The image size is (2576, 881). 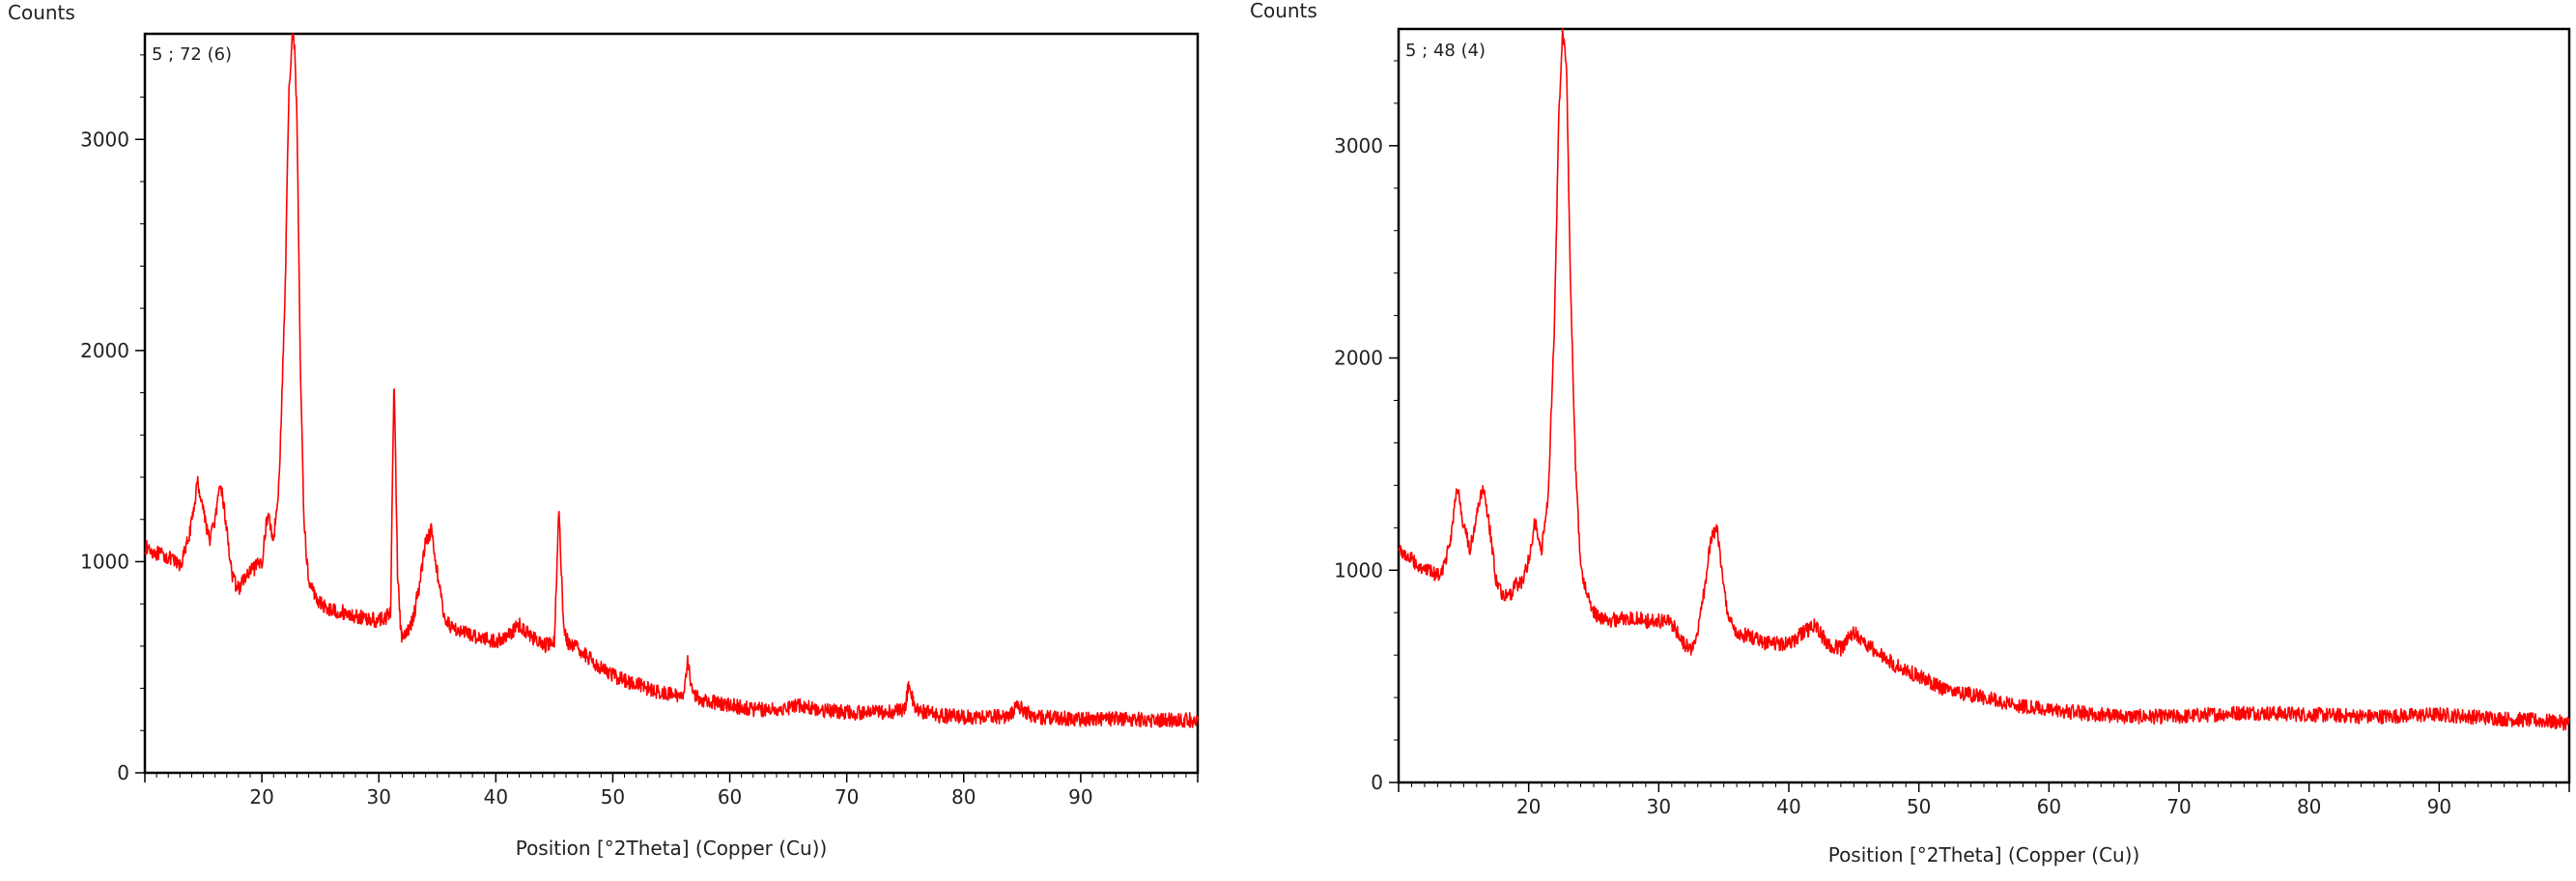 I want to click on scan-label: 5 ; 48 (4), so click(x=1445, y=51).